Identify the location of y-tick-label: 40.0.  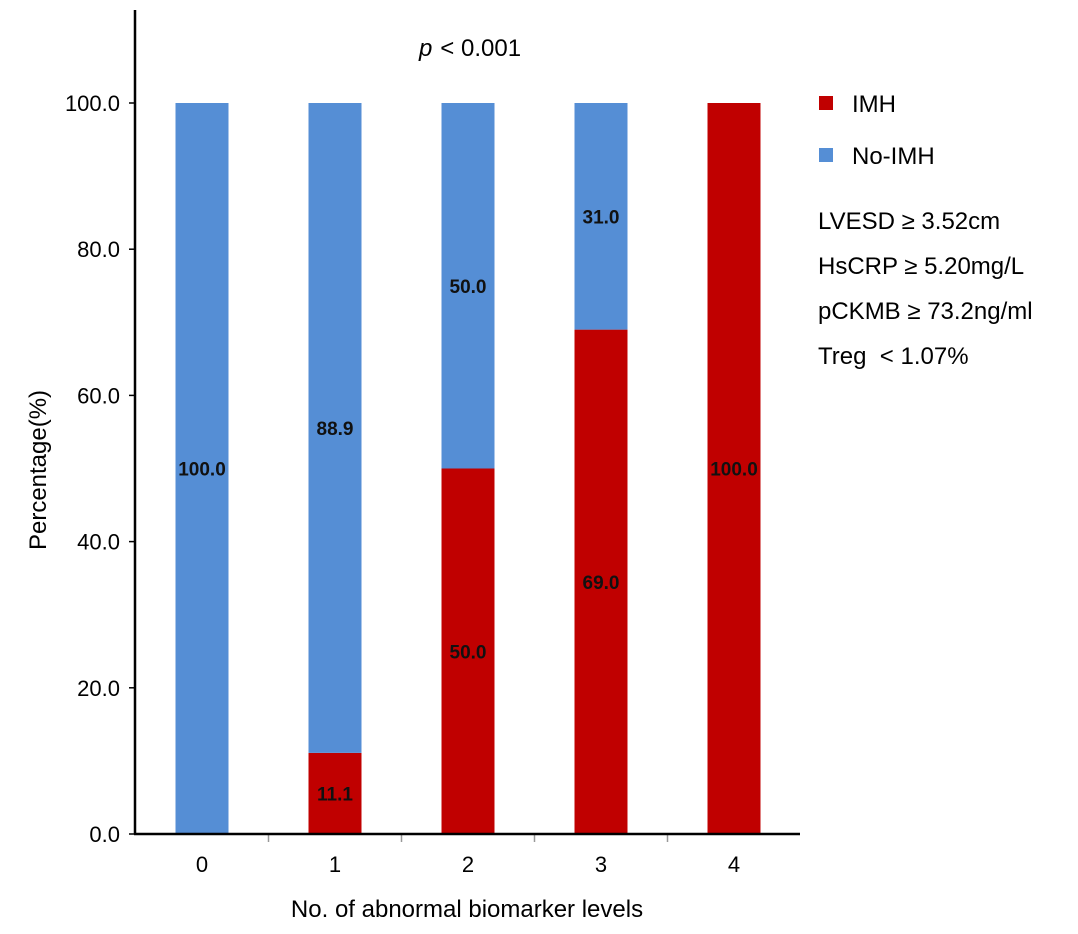
(98, 542).